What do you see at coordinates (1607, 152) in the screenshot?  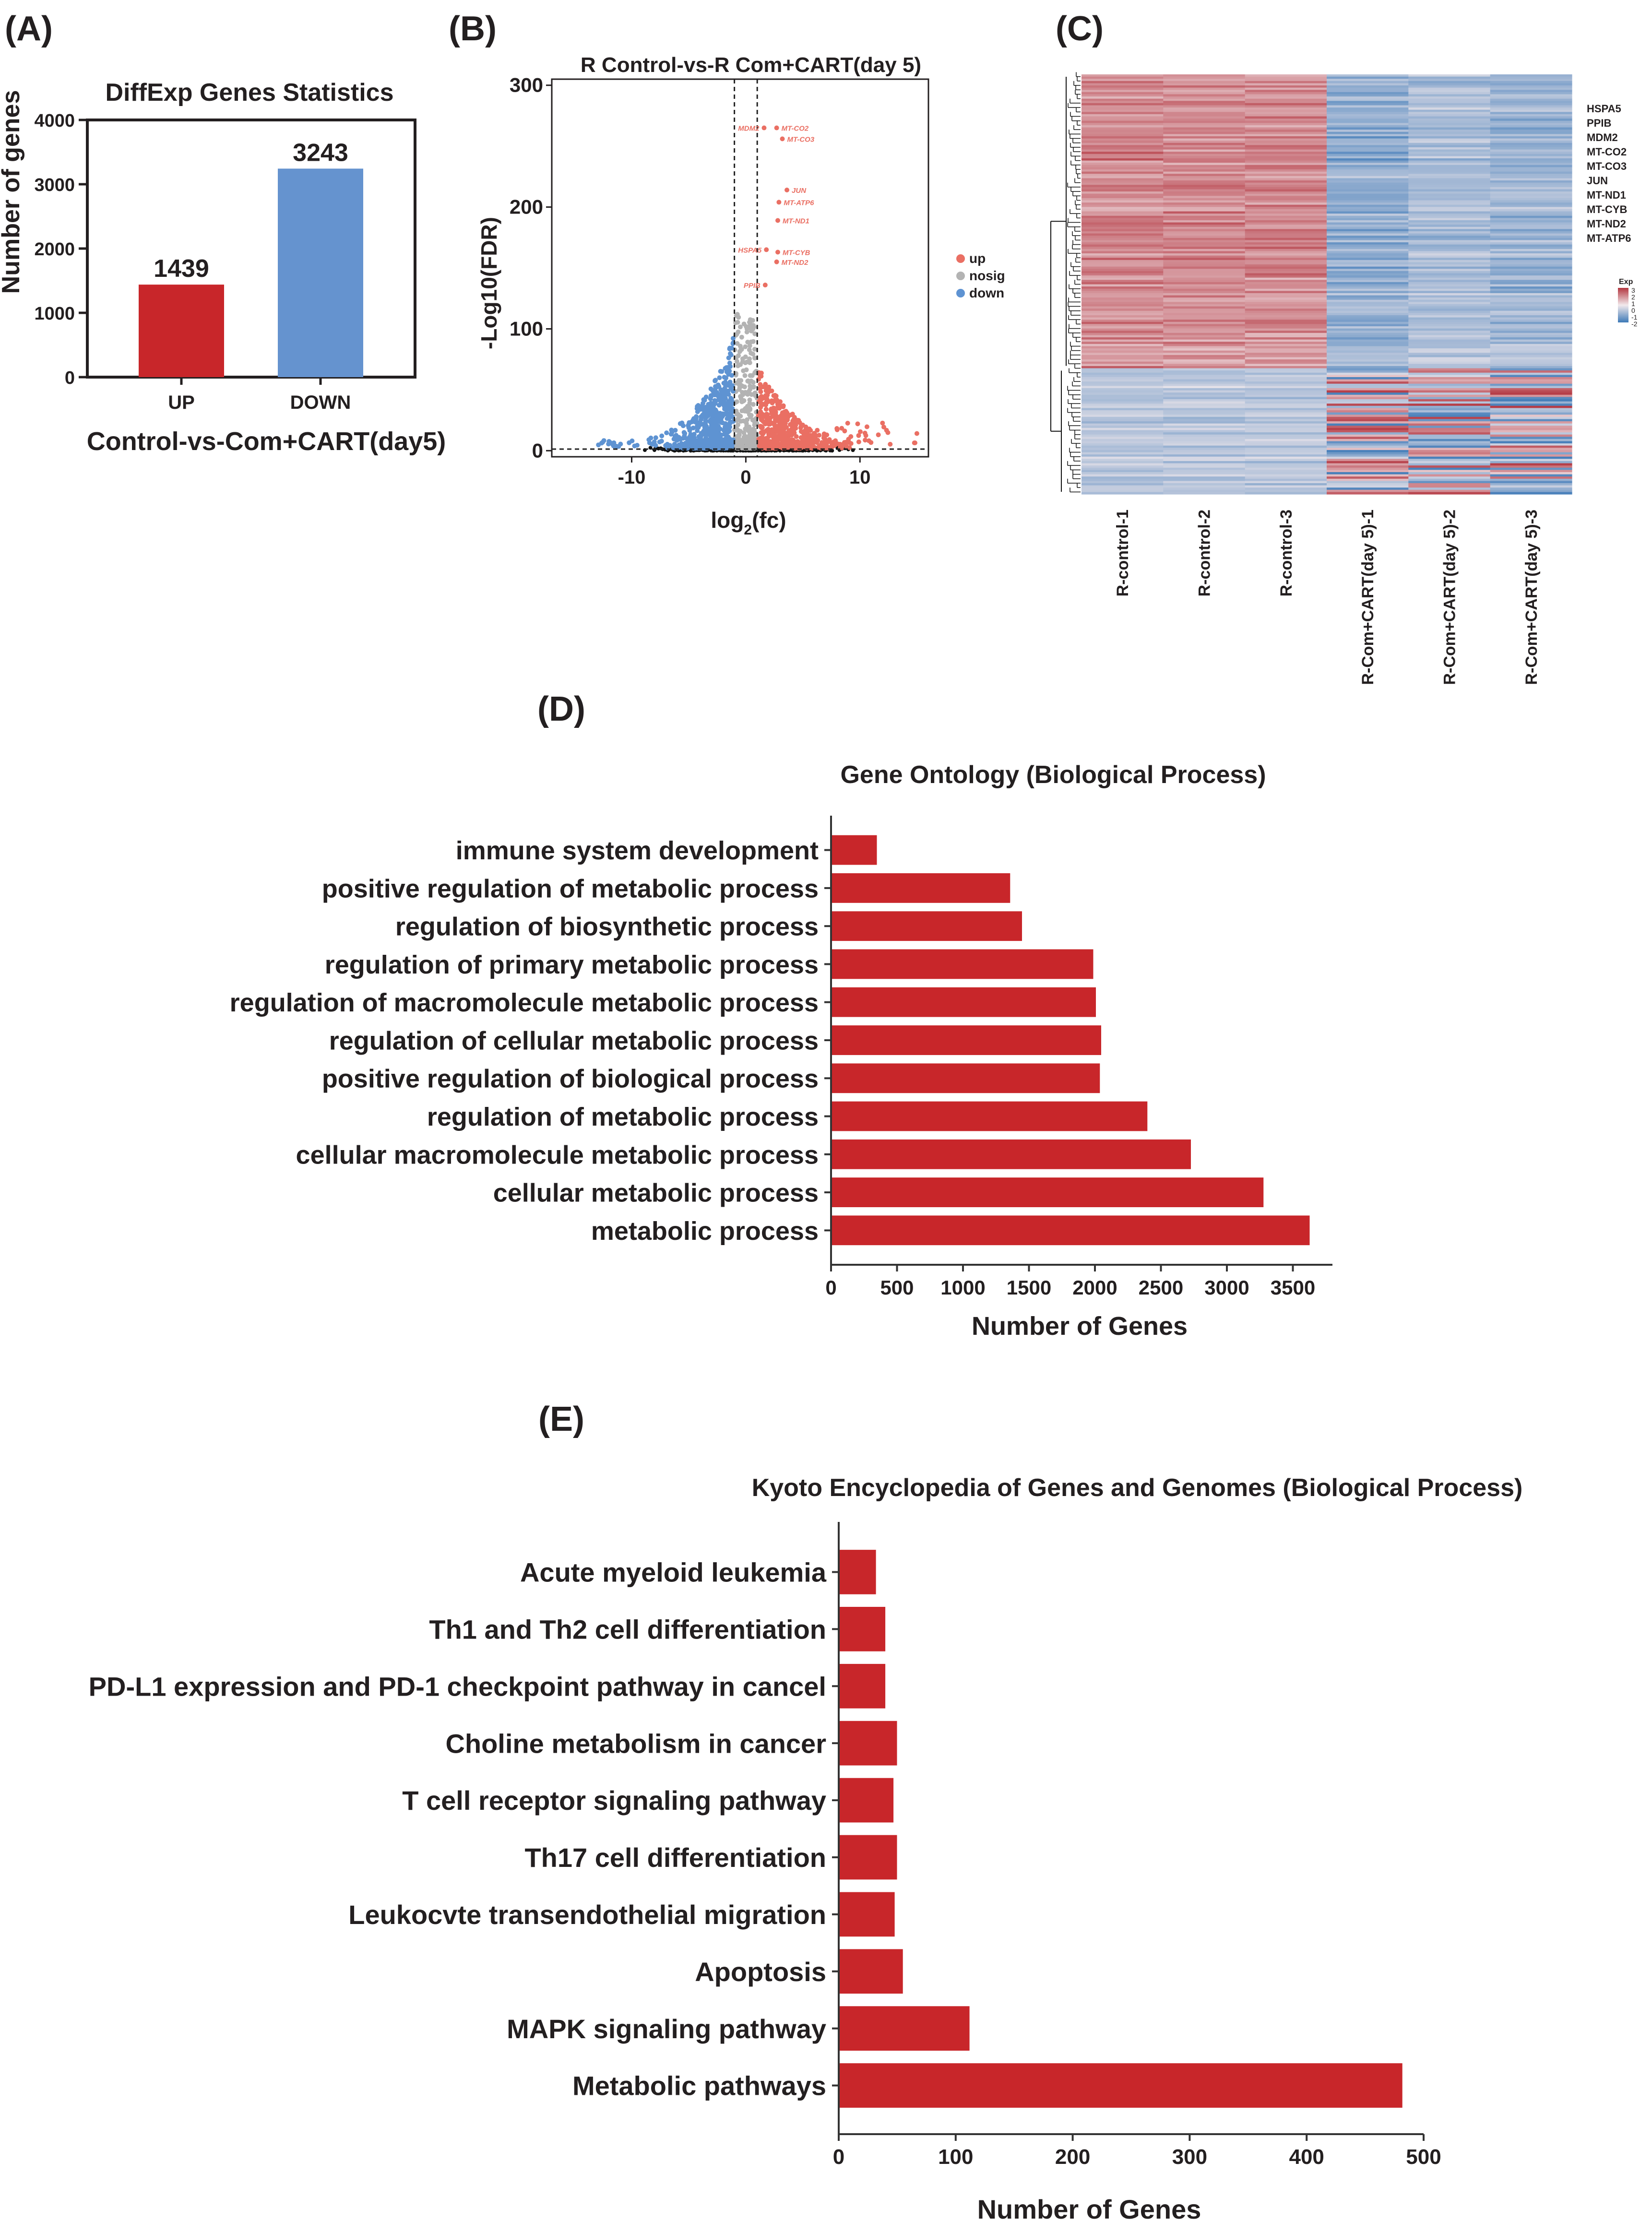 I see `heatmap-gene-label: MT-CO2` at bounding box center [1607, 152].